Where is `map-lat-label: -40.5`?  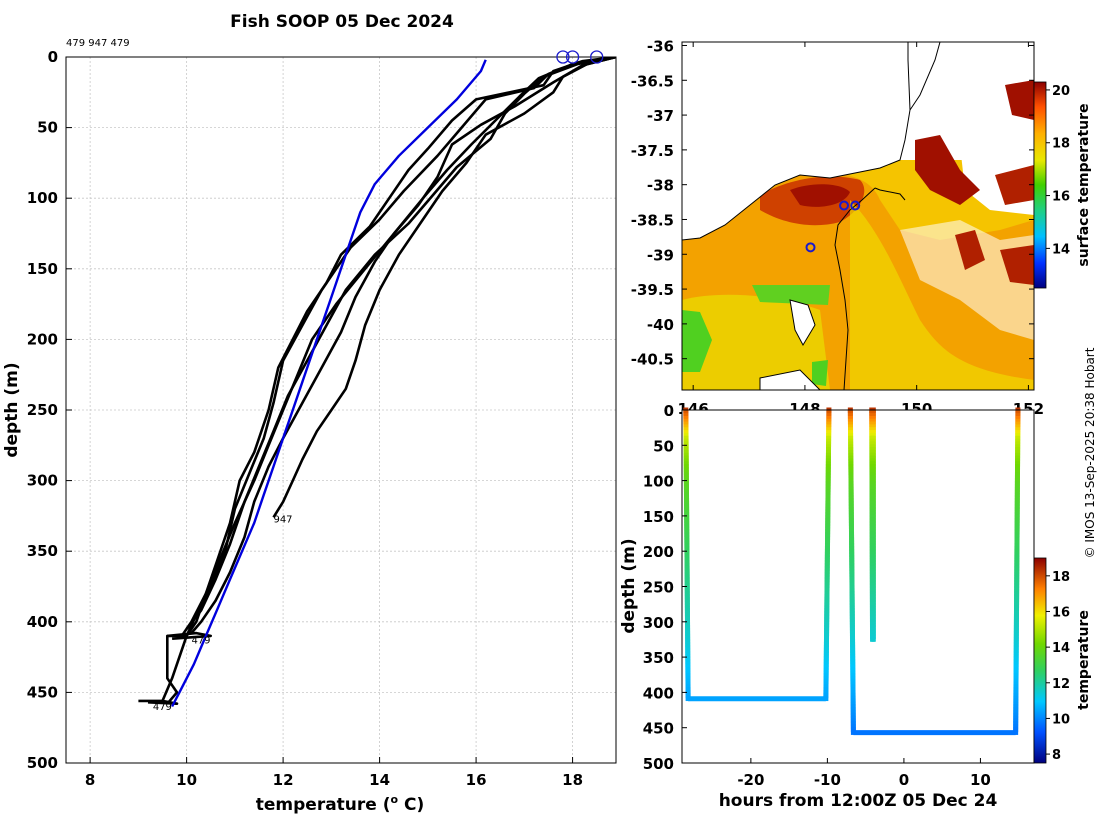 map-lat-label: -40.5 is located at coordinates (652, 360).